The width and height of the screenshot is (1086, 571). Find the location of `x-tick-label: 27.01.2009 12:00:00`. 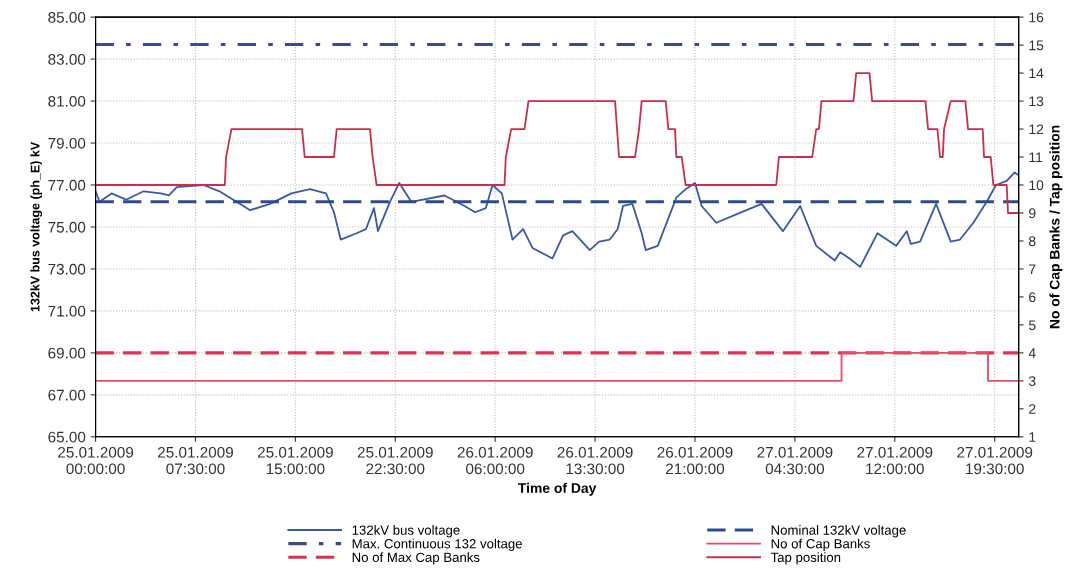

x-tick-label: 27.01.2009 12:00:00 is located at coordinates (895, 460).